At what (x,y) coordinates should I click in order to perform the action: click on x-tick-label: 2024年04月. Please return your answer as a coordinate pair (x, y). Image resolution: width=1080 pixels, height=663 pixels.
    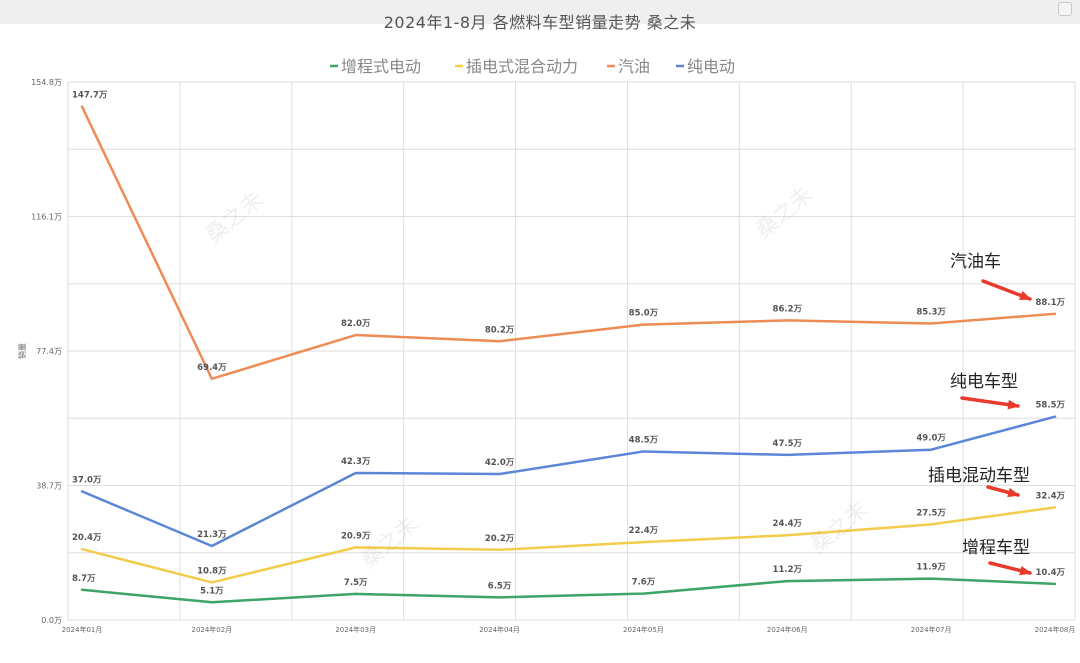
    Looking at the image, I should click on (499, 629).